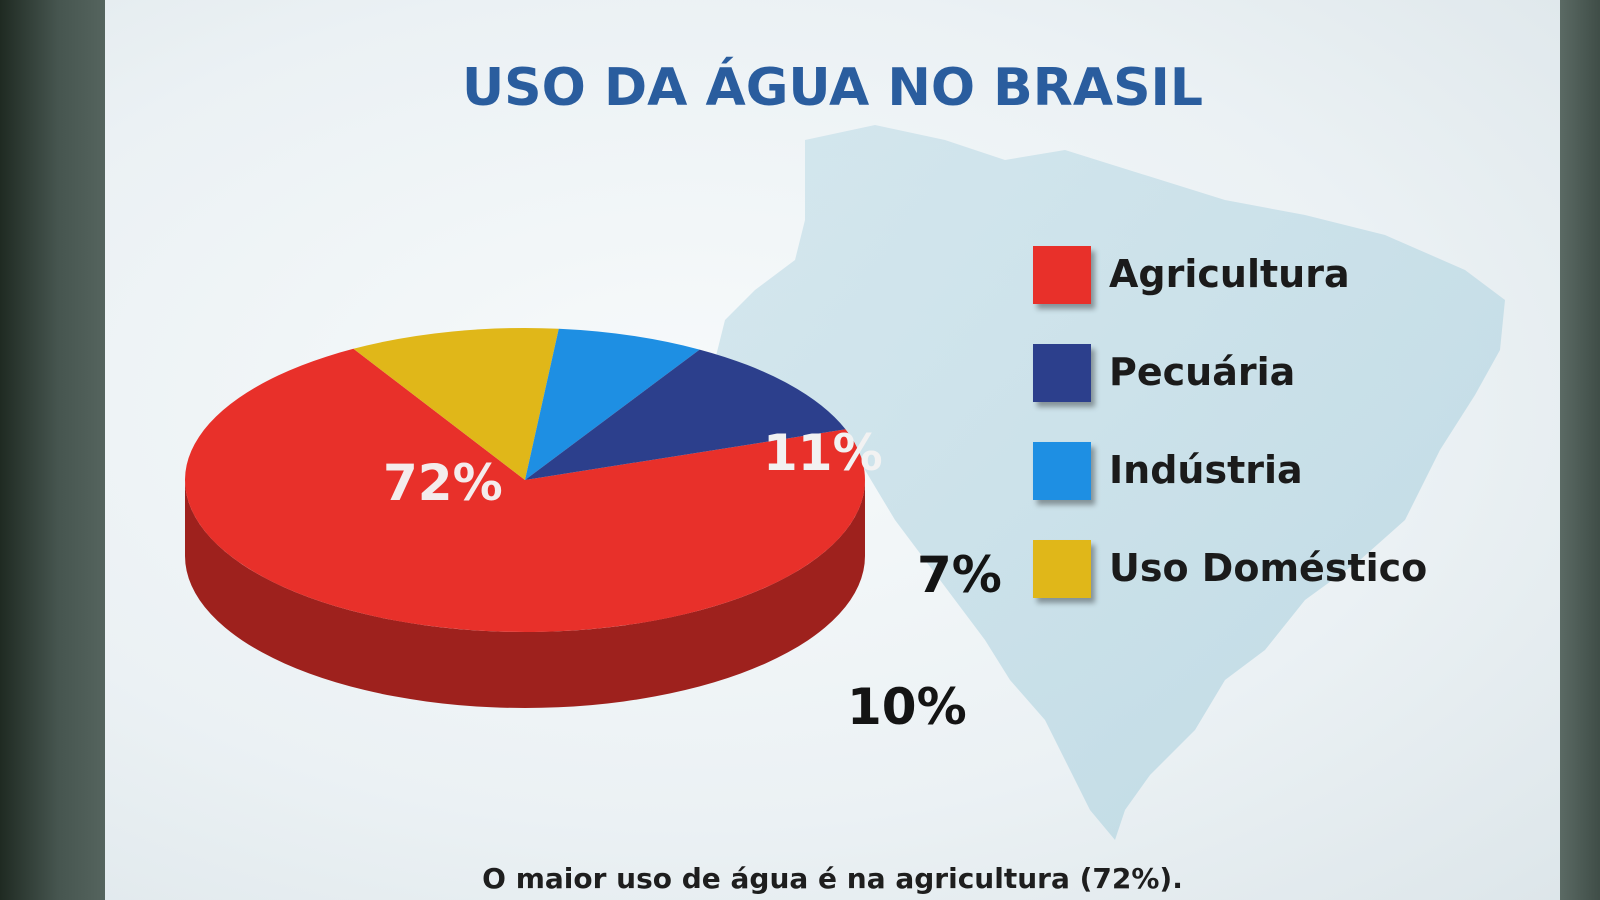 The image size is (1600, 900). I want to click on slice-value-label: 10%, so click(907, 707).